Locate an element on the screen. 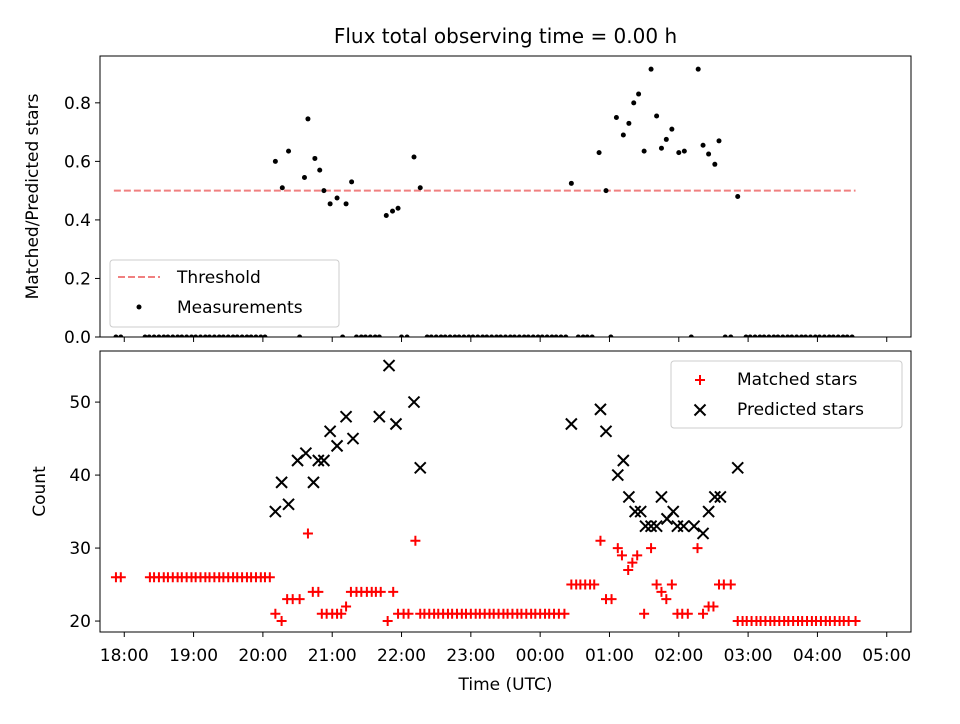  legend: Threshold Measurements is located at coordinates (224, 293).